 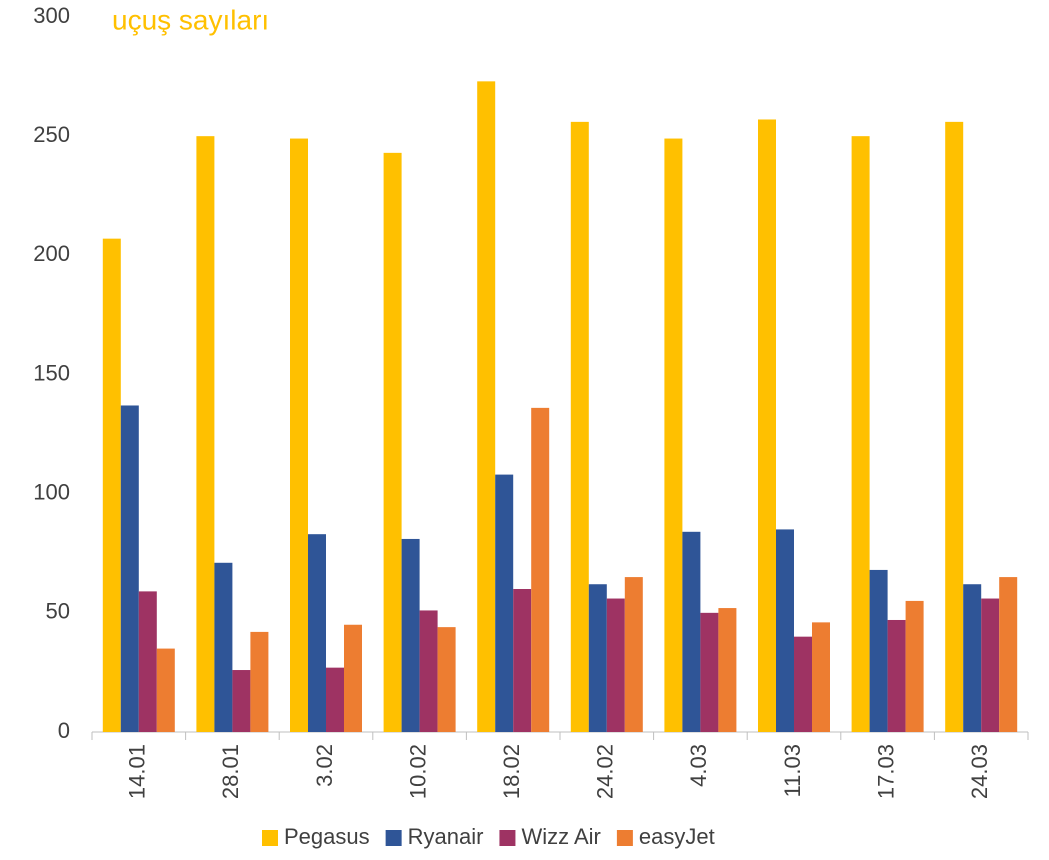 What do you see at coordinates (698, 765) in the screenshot?
I see `x-tick-label: 4.03` at bounding box center [698, 765].